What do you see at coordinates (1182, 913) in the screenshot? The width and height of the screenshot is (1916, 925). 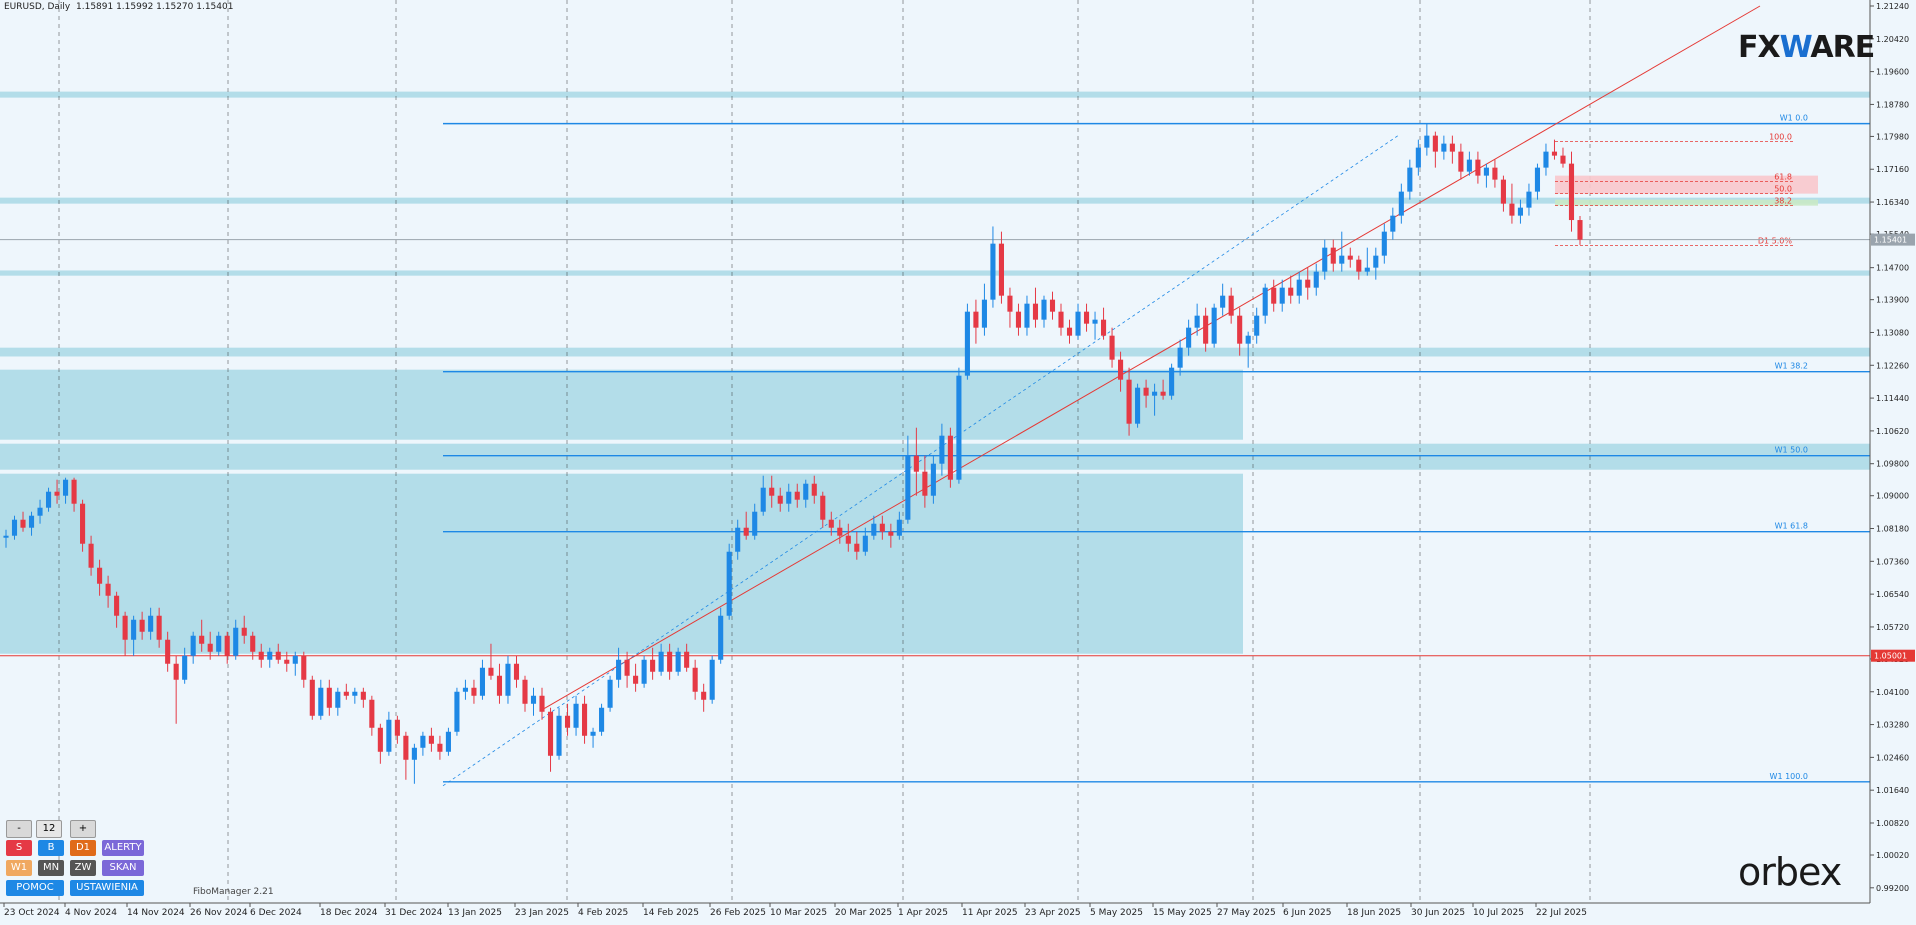 I see `time-tick-label: 15 May 2025` at bounding box center [1182, 913].